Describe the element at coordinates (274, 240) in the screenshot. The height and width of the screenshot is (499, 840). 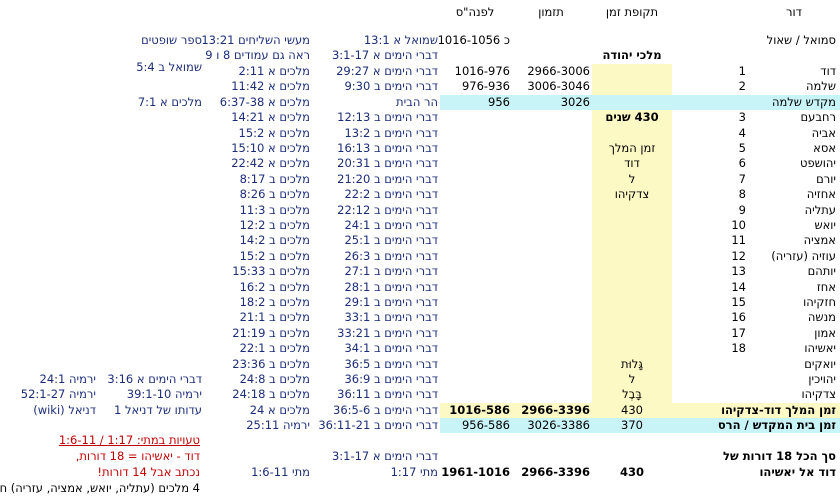
I see `cell-g: מלכים ב 14:2` at that location.